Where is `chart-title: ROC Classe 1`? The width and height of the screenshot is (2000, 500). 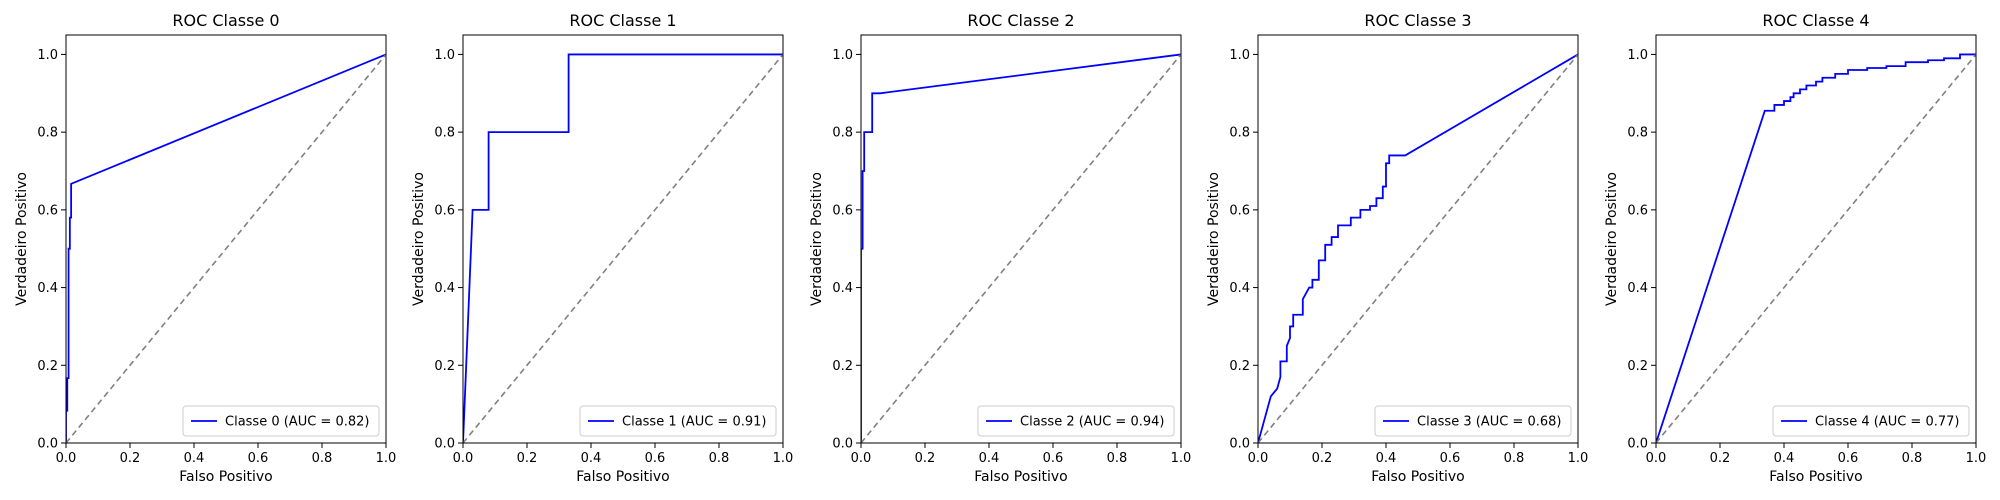 chart-title: ROC Classe 1 is located at coordinates (622, 20).